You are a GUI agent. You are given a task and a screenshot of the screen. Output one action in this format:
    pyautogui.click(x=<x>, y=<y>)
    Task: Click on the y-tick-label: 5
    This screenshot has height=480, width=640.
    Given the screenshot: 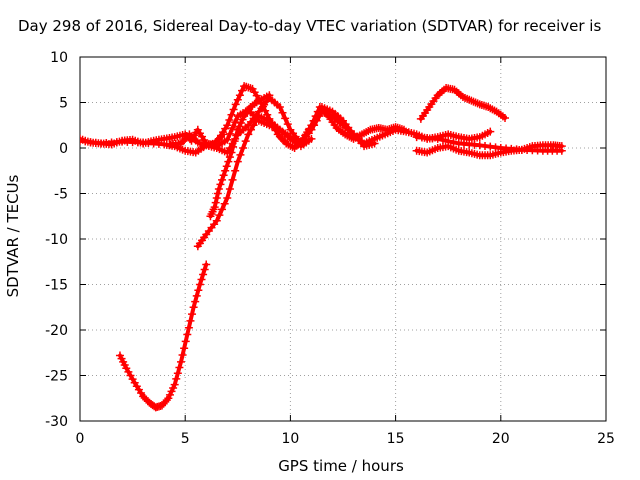 What is the action you would take?
    pyautogui.click(x=63, y=104)
    